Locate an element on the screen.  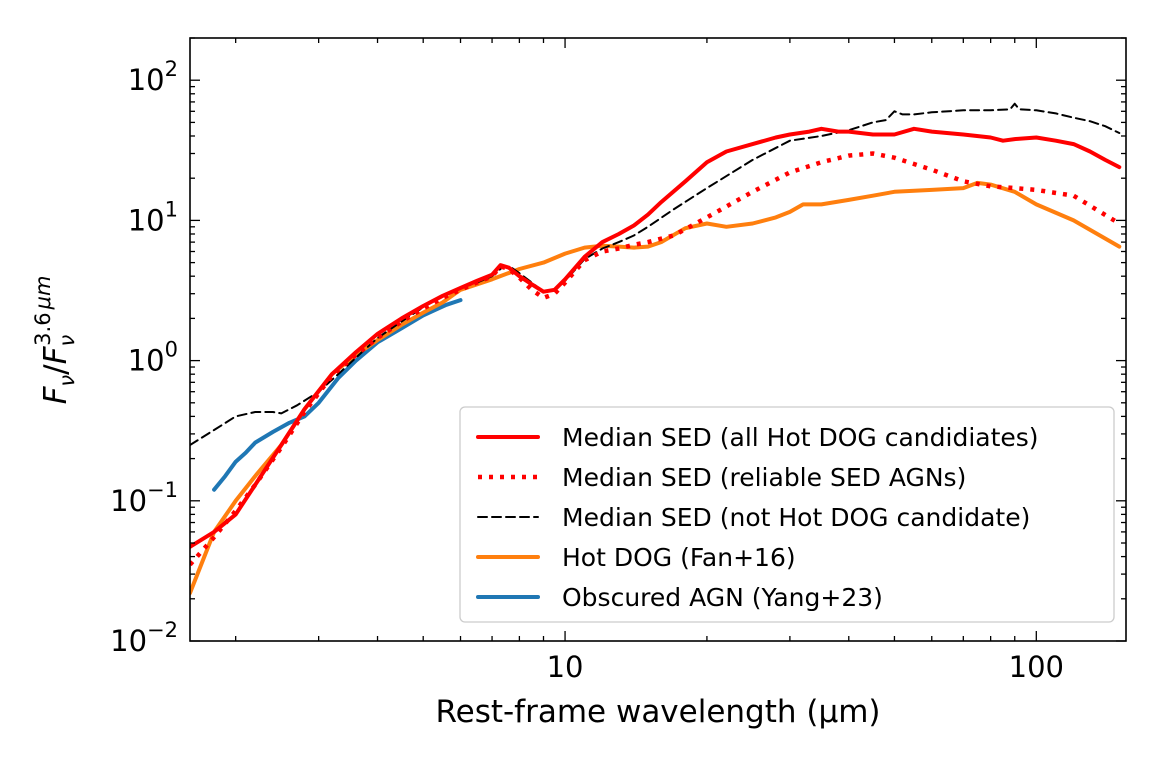
legend-label: Hot DOG (Fan+16) is located at coordinates (679, 557).